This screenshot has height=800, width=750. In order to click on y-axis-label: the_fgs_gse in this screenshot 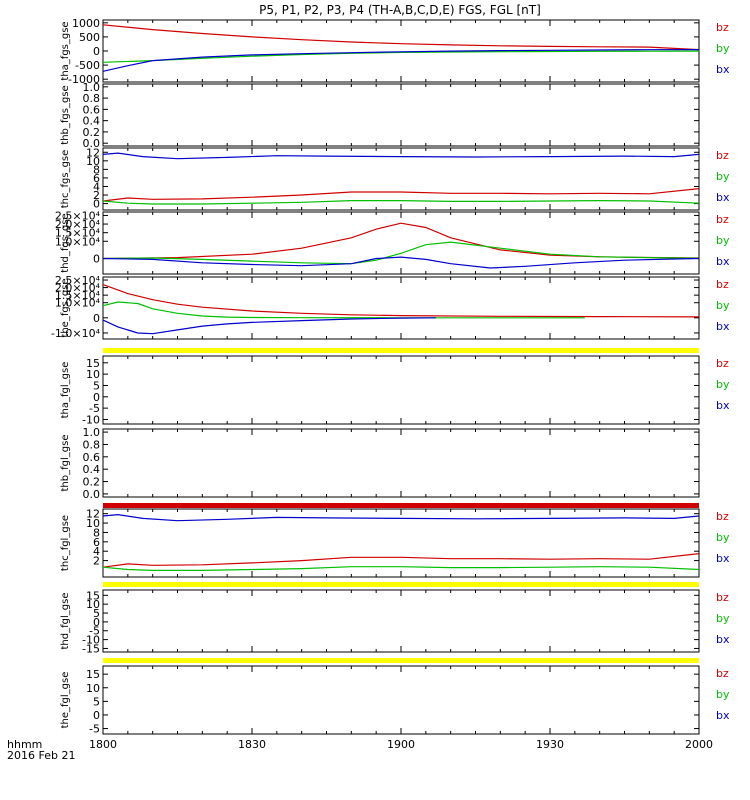, I will do `click(65, 307)`.